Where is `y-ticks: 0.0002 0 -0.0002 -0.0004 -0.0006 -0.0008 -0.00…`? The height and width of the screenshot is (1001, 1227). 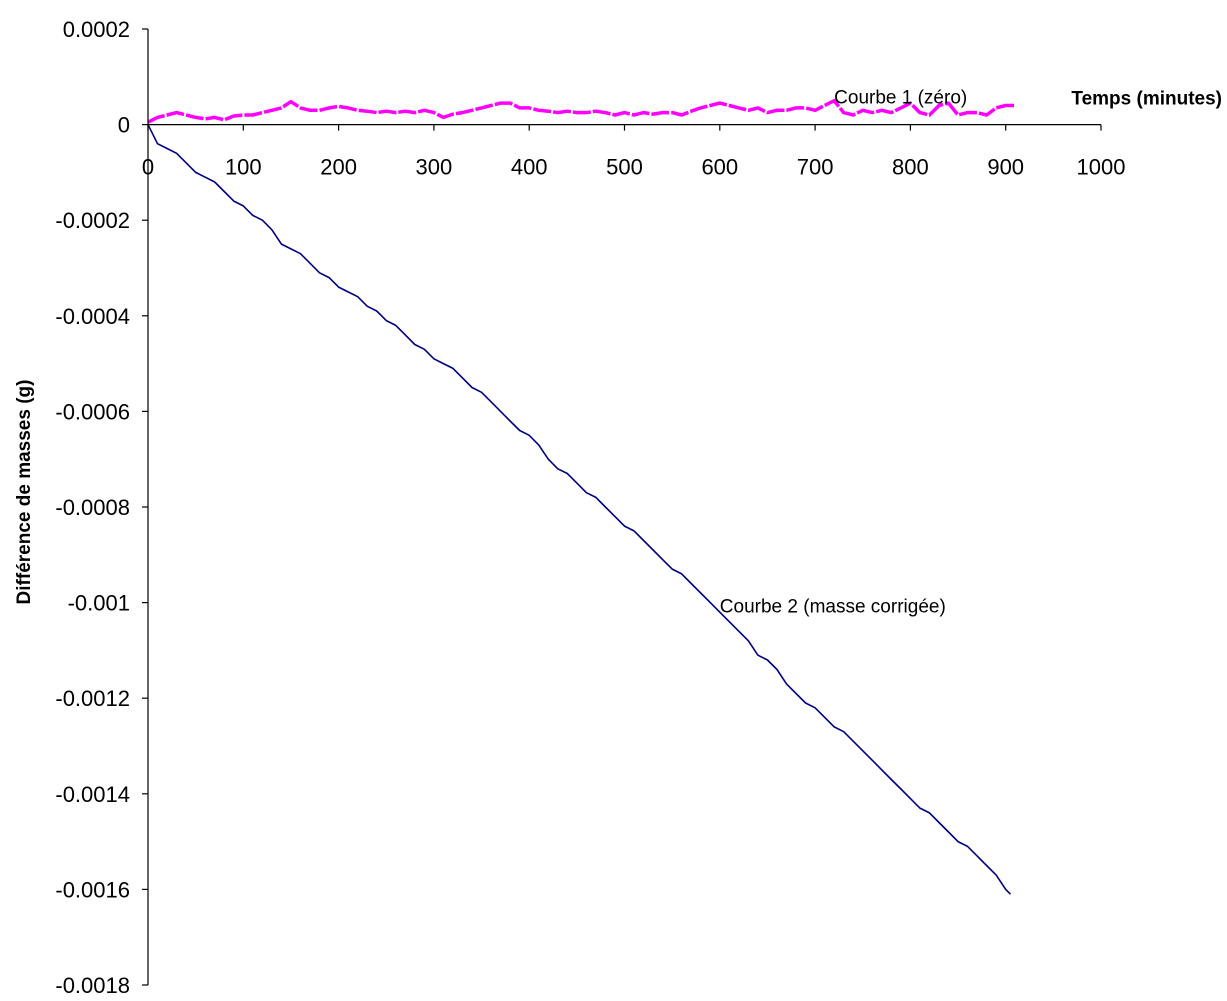
y-ticks: 0.0002 0 -0.0002 -0.0004 -0.0006 -0.0008 -0.00… is located at coordinates (101, 507).